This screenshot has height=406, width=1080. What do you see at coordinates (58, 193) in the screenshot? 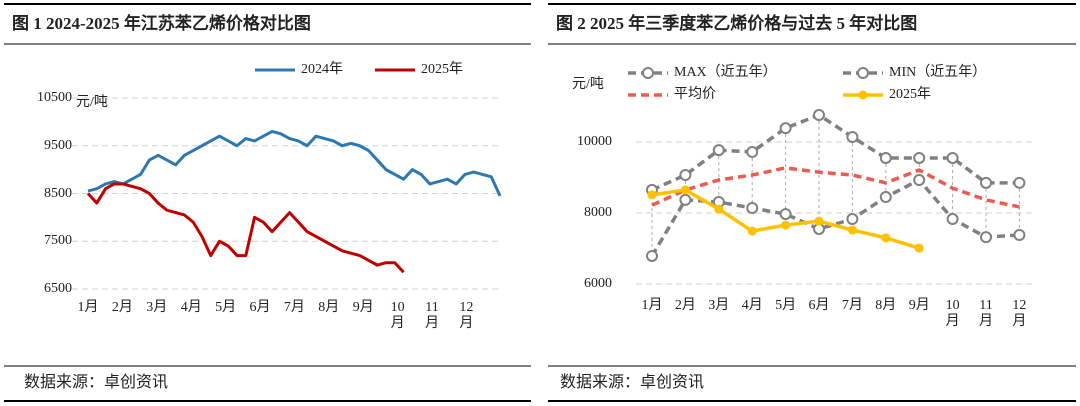
I see `y-tick-label: 8500` at bounding box center [58, 193].